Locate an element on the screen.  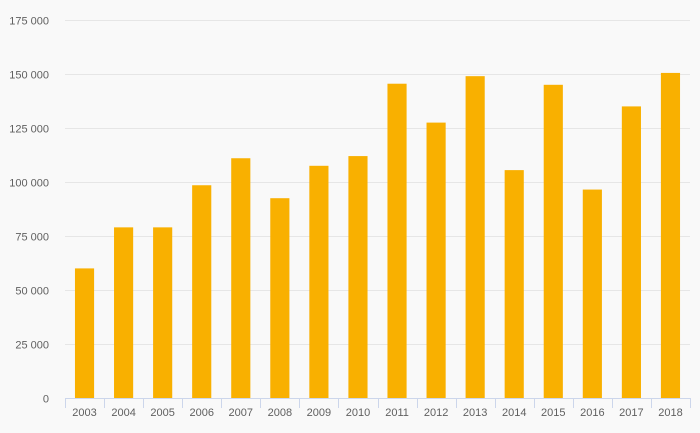
bar-2012 is located at coordinates (436, 260).